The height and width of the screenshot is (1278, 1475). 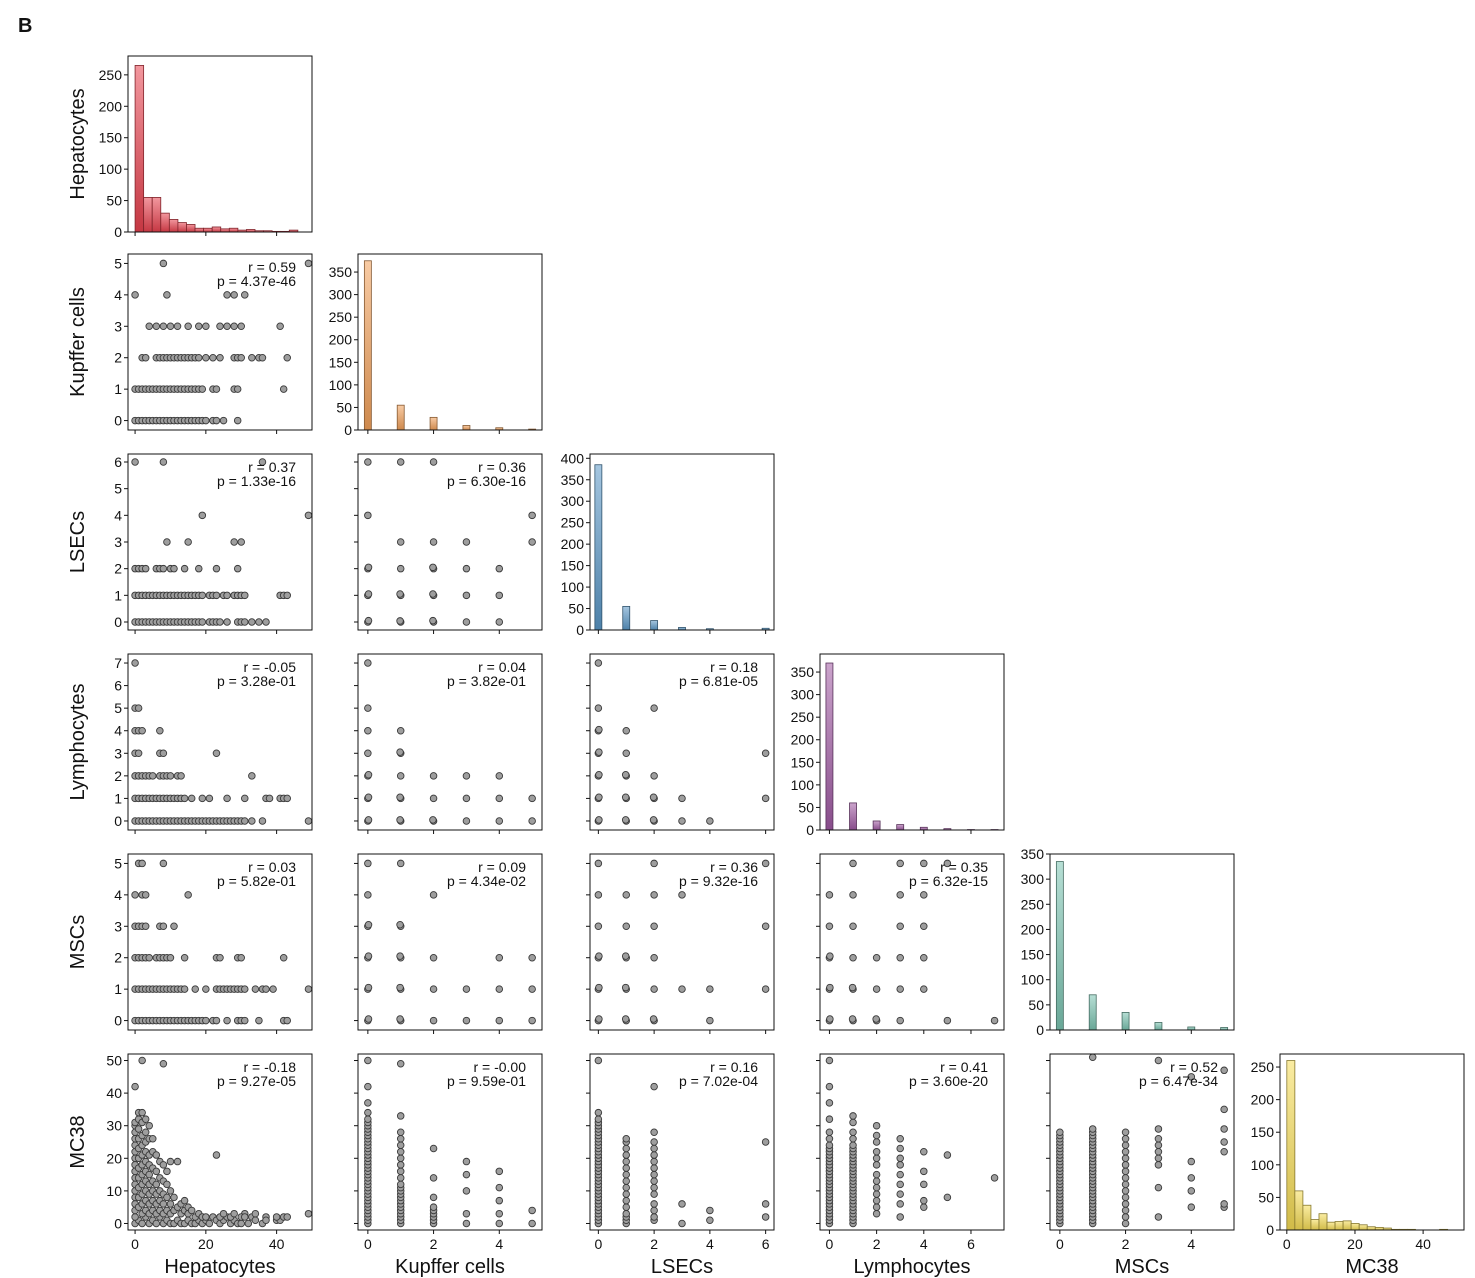 I want to click on scatter-lsecs-vs-lymphocytes-p-value: p = 6.81e-05, so click(x=718, y=681).